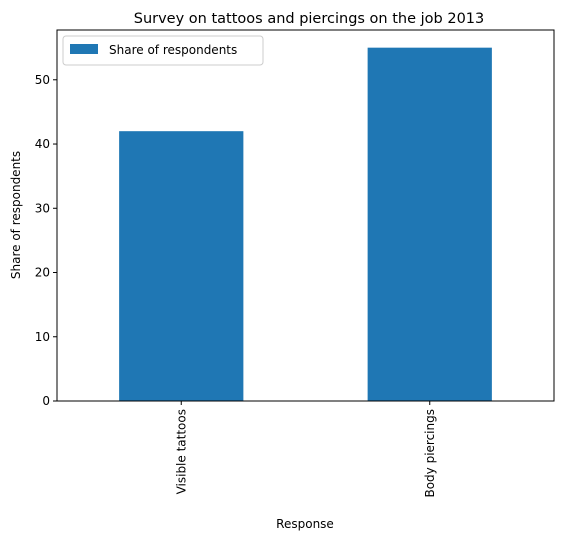 The image size is (562, 543). I want to click on x-axis: Visible tattoos Body piercings, so click(305, 449).